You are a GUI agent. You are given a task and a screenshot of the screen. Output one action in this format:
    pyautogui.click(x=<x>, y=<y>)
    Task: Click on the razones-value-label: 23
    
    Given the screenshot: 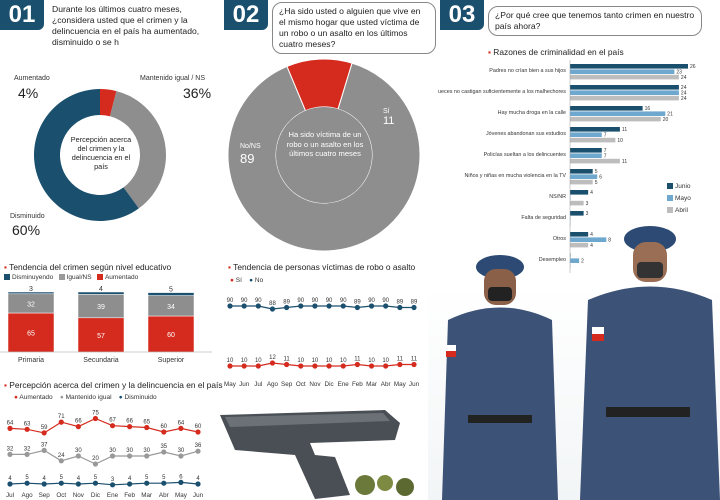 What is the action you would take?
    pyautogui.click(x=679, y=73)
    